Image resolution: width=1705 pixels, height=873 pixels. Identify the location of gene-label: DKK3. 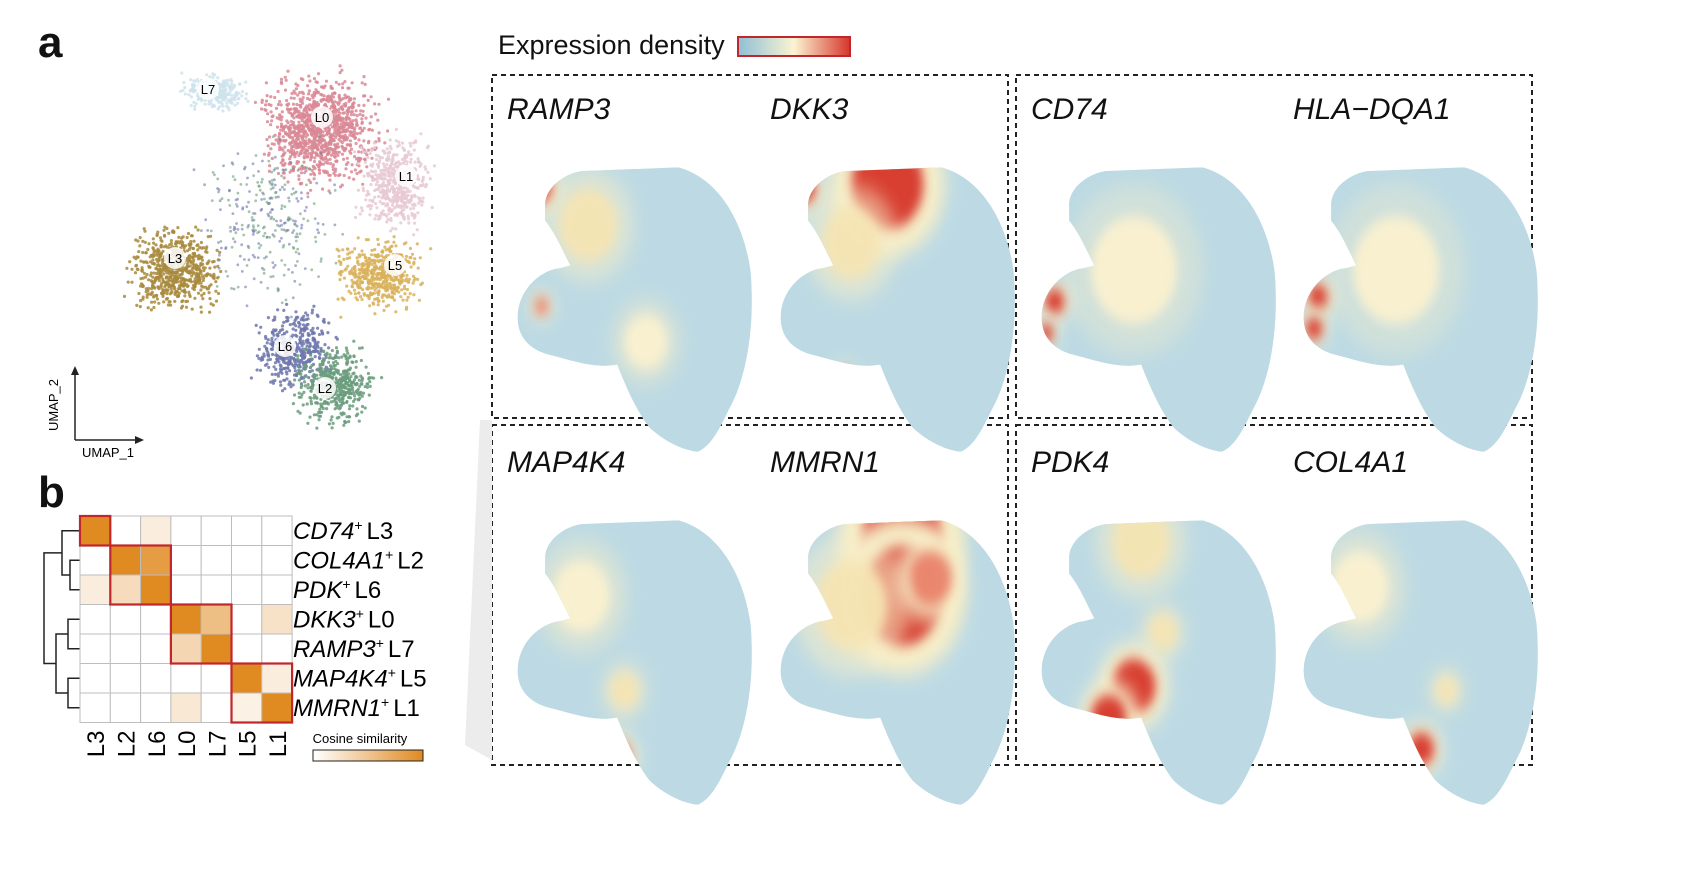
(809, 109).